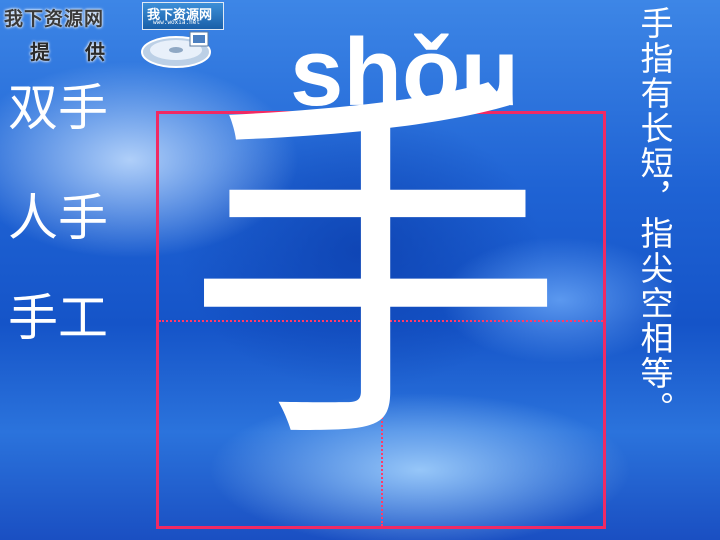 This screenshot has height=540, width=720. I want to click on logo-subtitle: 提 供, so click(74, 52).